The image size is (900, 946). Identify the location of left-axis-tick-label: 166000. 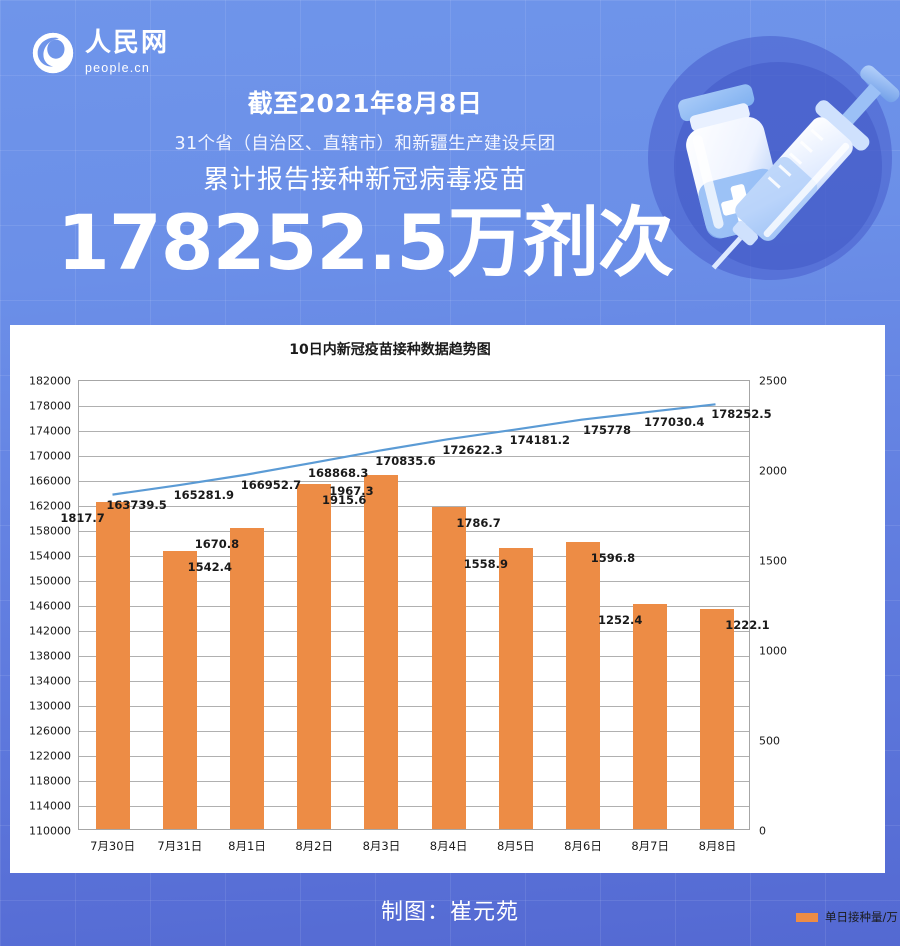
(50, 481).